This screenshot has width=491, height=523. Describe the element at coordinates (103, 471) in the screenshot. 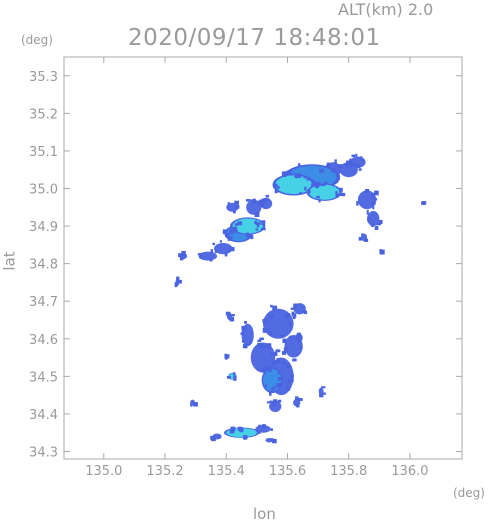

I see `x-tick-label: 135.0` at that location.